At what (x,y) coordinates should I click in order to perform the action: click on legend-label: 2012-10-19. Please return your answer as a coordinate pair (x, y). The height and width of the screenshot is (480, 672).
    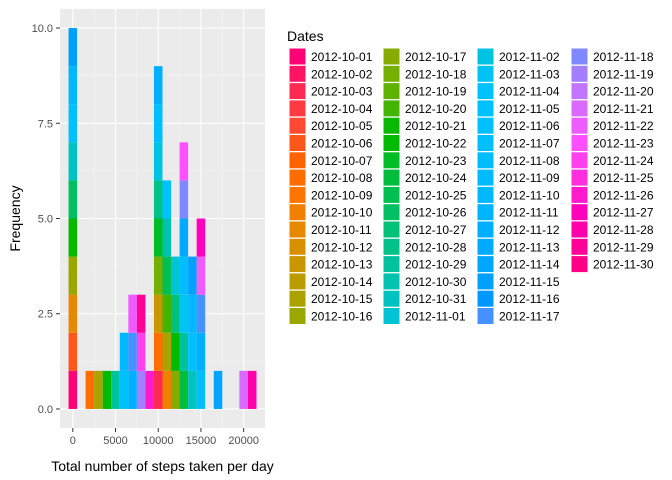
    Looking at the image, I should click on (436, 92).